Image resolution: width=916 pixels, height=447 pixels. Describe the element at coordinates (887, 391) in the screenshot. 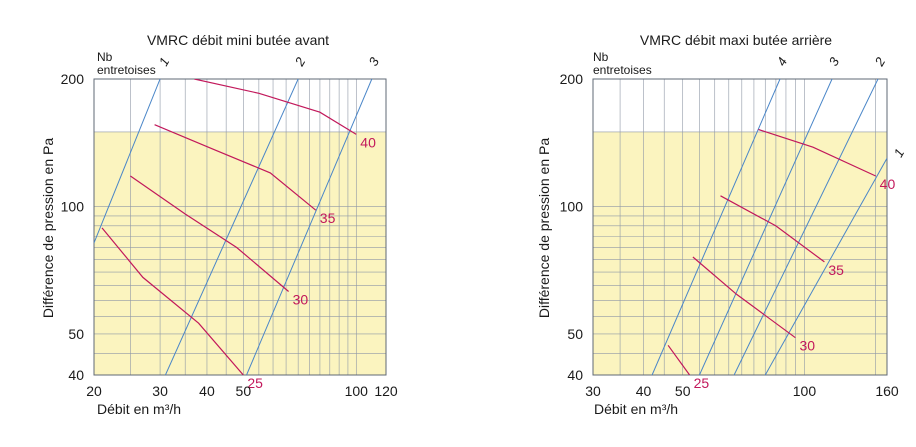

I see `x-tick-label: 160` at that location.